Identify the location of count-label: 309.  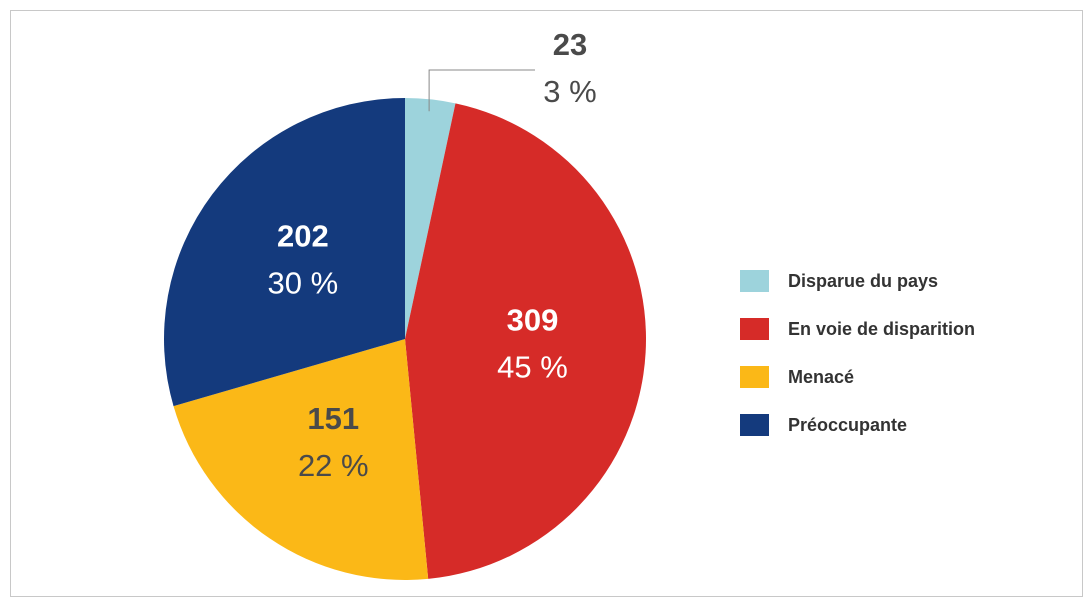
(533, 320).